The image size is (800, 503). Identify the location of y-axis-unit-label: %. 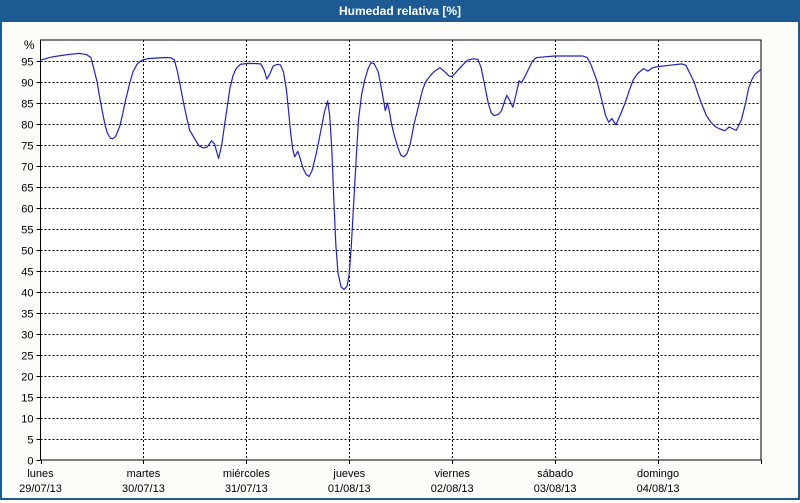
(29, 45).